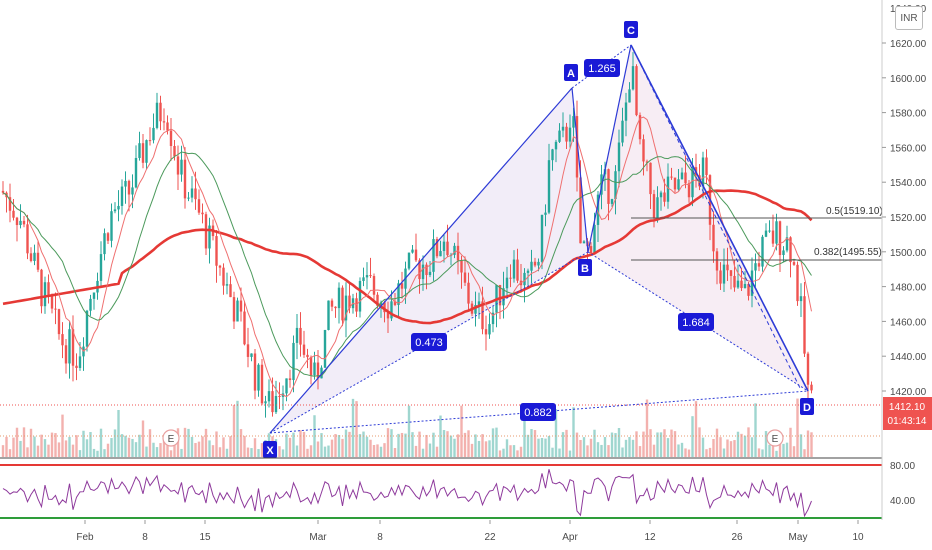 Image resolution: width=932 pixels, height=550 pixels. What do you see at coordinates (470, 531) in the screenshot?
I see `time-axis: Feb 8 15 Mar 8 22 Apr 12 26 May 10` at bounding box center [470, 531].